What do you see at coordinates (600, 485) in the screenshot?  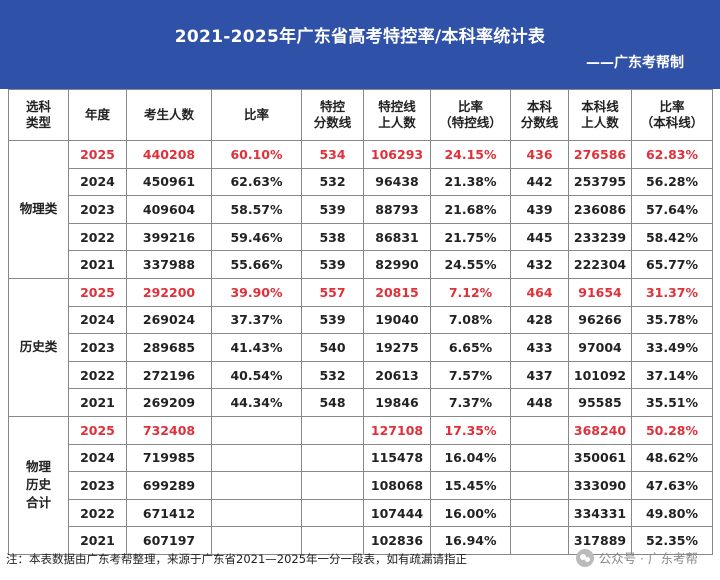 I see `table-cell: 333090` at bounding box center [600, 485].